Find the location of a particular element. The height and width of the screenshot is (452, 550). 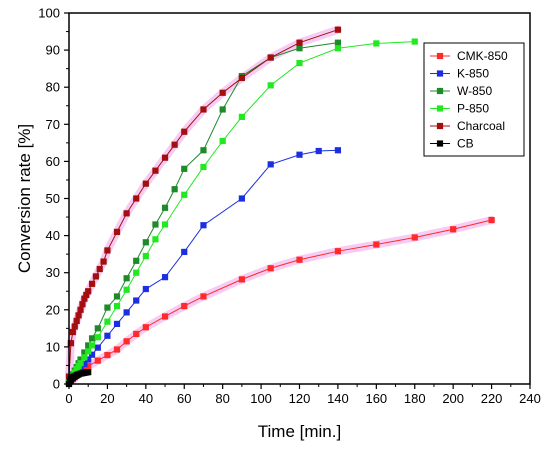

y-tick-label: 70 is located at coordinates (53, 124).